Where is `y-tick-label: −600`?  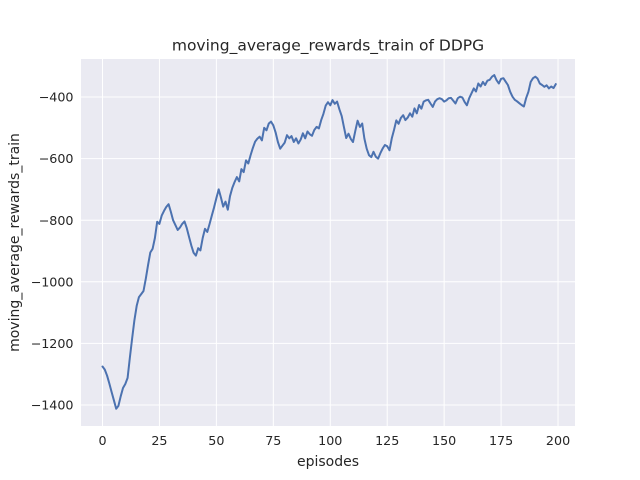
y-tick-label: −600 is located at coordinates (56, 158).